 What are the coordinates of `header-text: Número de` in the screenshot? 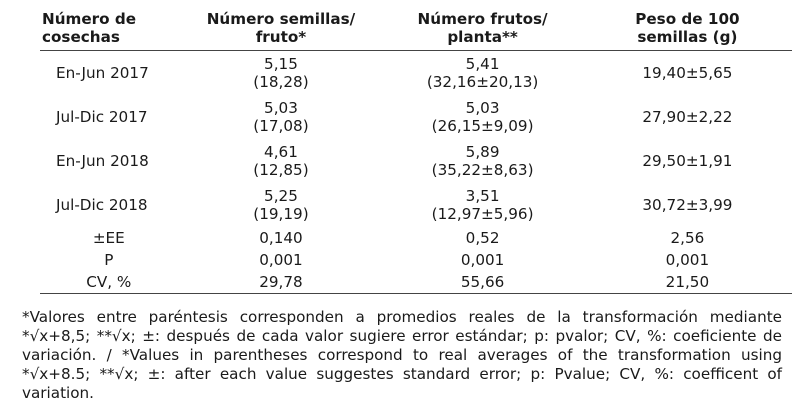 It's located at (89, 19).